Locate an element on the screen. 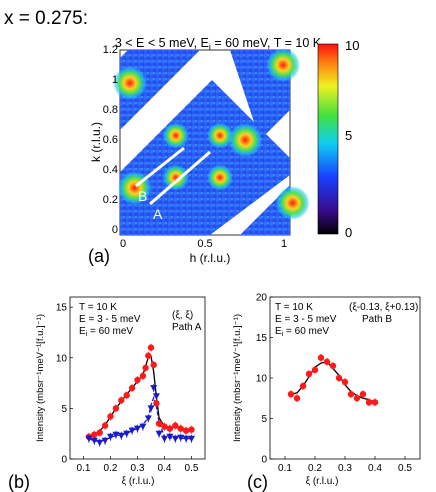  plot-c-ylabel: Intensity (mbsr⁻¹meV⁻¹[f.u.]⁻¹) is located at coordinates (237, 378).